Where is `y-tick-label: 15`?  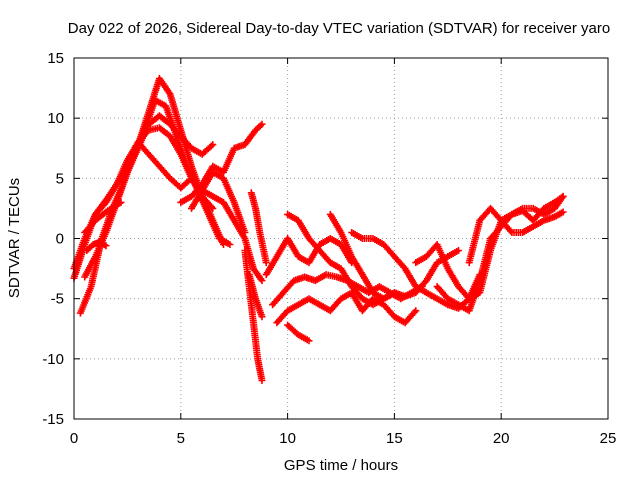
y-tick-label: 15 is located at coordinates (55, 58).